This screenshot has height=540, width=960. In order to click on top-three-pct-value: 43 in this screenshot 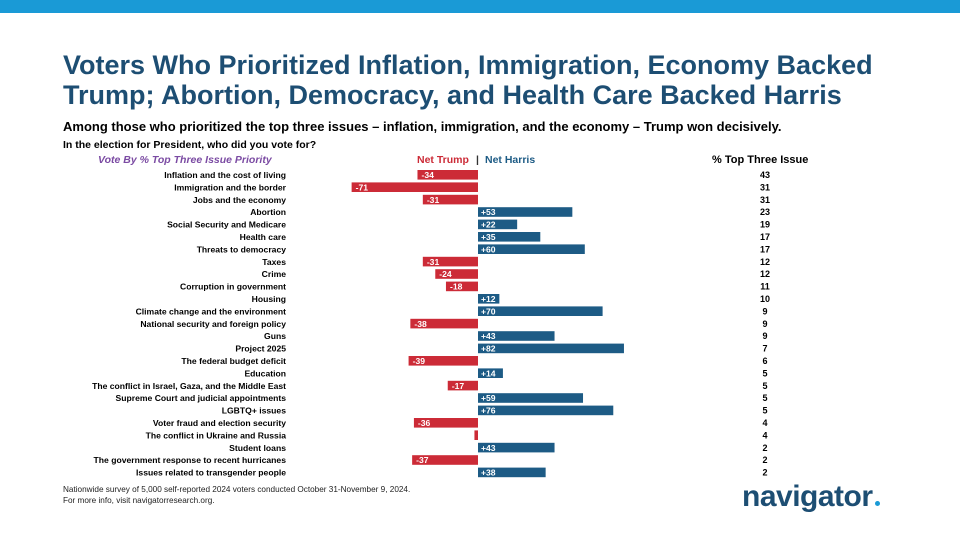, I will do `click(765, 175)`.